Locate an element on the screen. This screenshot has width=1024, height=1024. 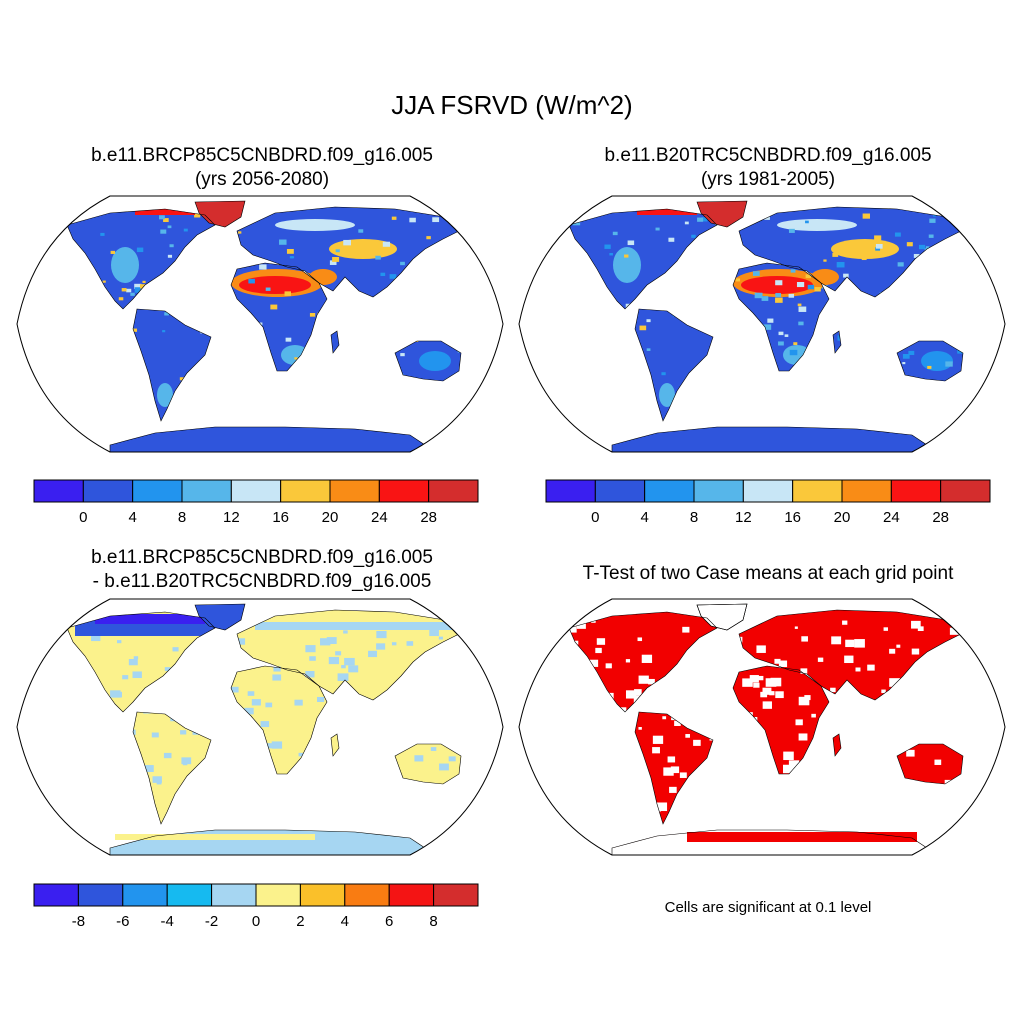
coast-southAmerica is located at coordinates (674, 365).